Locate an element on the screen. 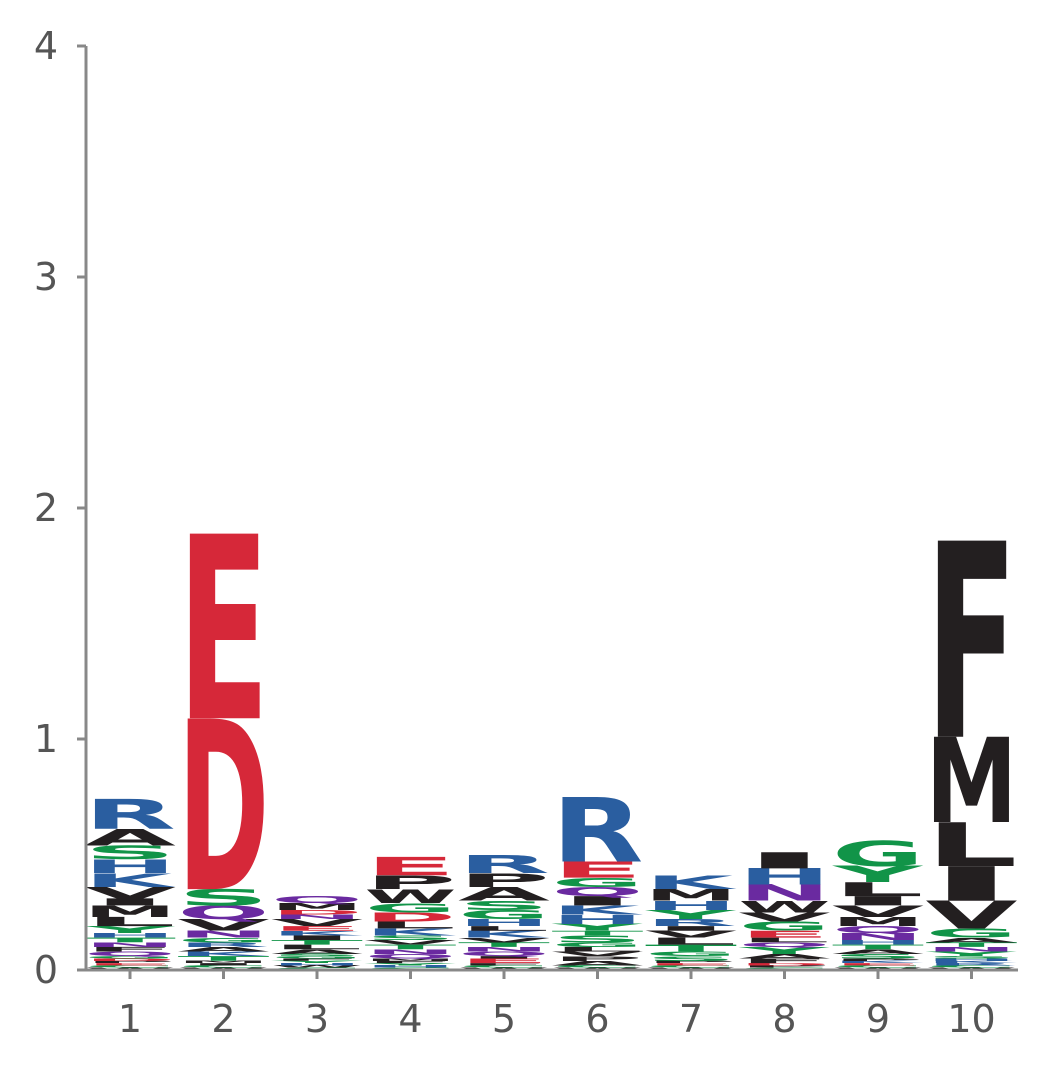 Image resolution: width=1045 pixels, height=1071 pixels. logo-letter-pos9-V: V is located at coordinates (878, 911).